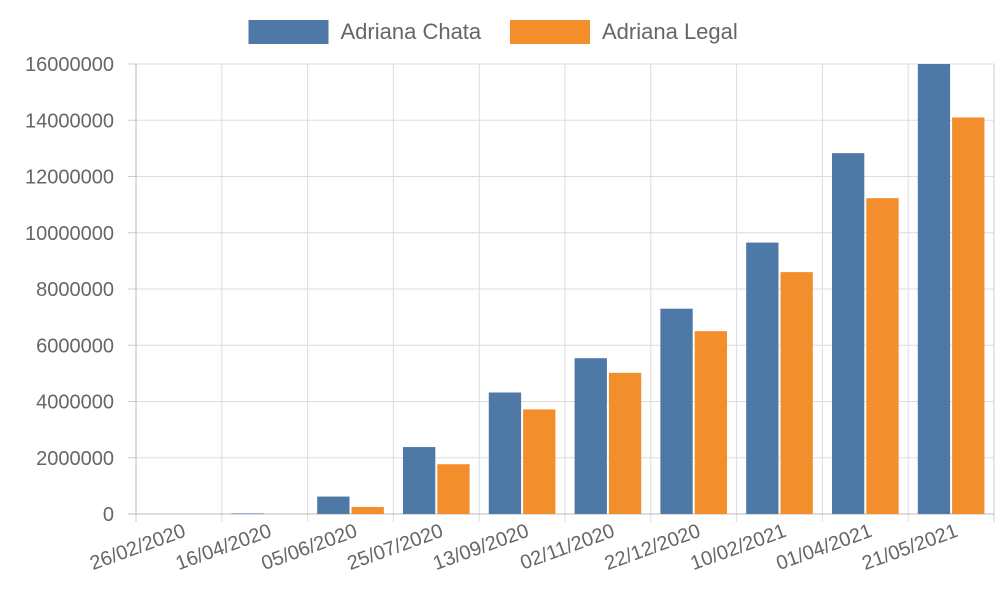  I want to click on x-tick-label: 13/09/2020, so click(481, 547).